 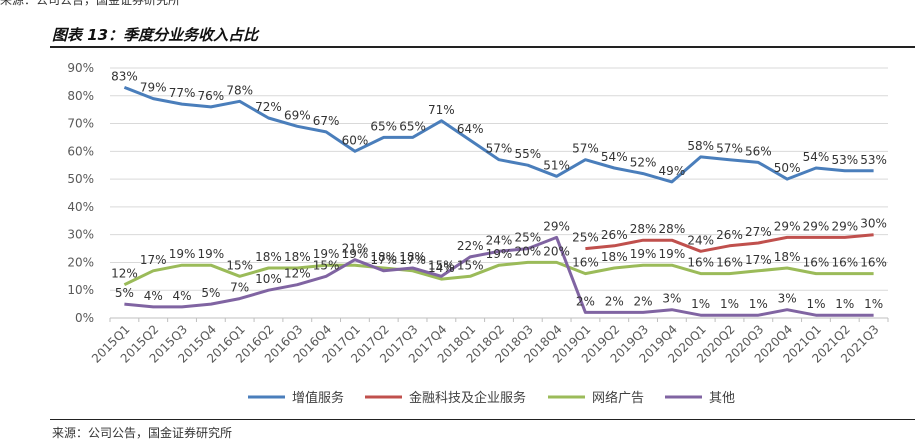 What do you see at coordinates (441, 268) in the screenshot?
I see `data-label: 14%` at bounding box center [441, 268].